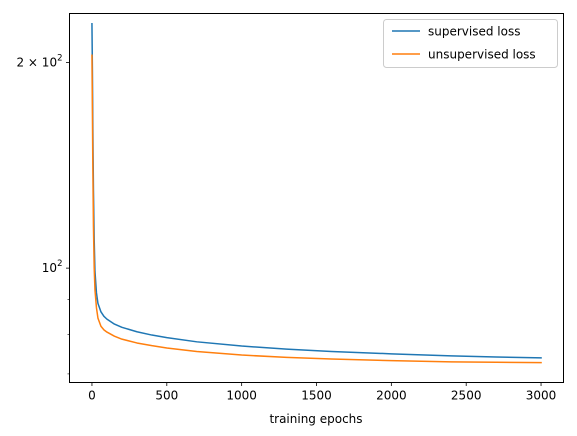 Image resolution: width=577 pixels, height=436 pixels. I want to click on legend-label-supervised: supervised loss, so click(474, 32).